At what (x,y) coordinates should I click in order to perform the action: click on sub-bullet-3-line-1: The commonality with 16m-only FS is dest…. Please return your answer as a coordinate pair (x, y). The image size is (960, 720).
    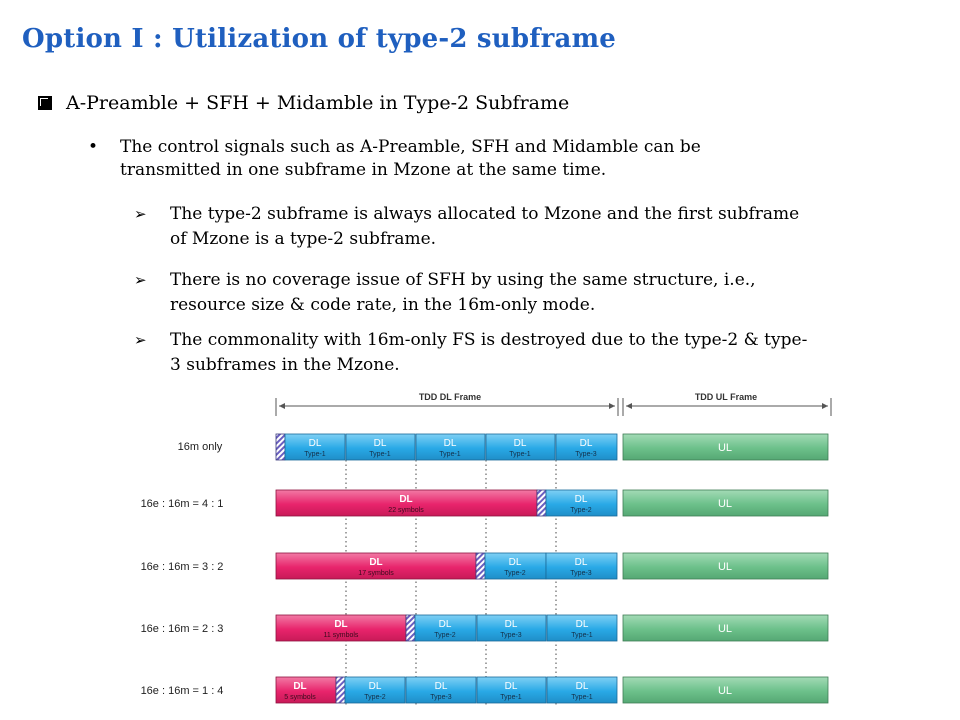
    Looking at the image, I should click on (489, 340).